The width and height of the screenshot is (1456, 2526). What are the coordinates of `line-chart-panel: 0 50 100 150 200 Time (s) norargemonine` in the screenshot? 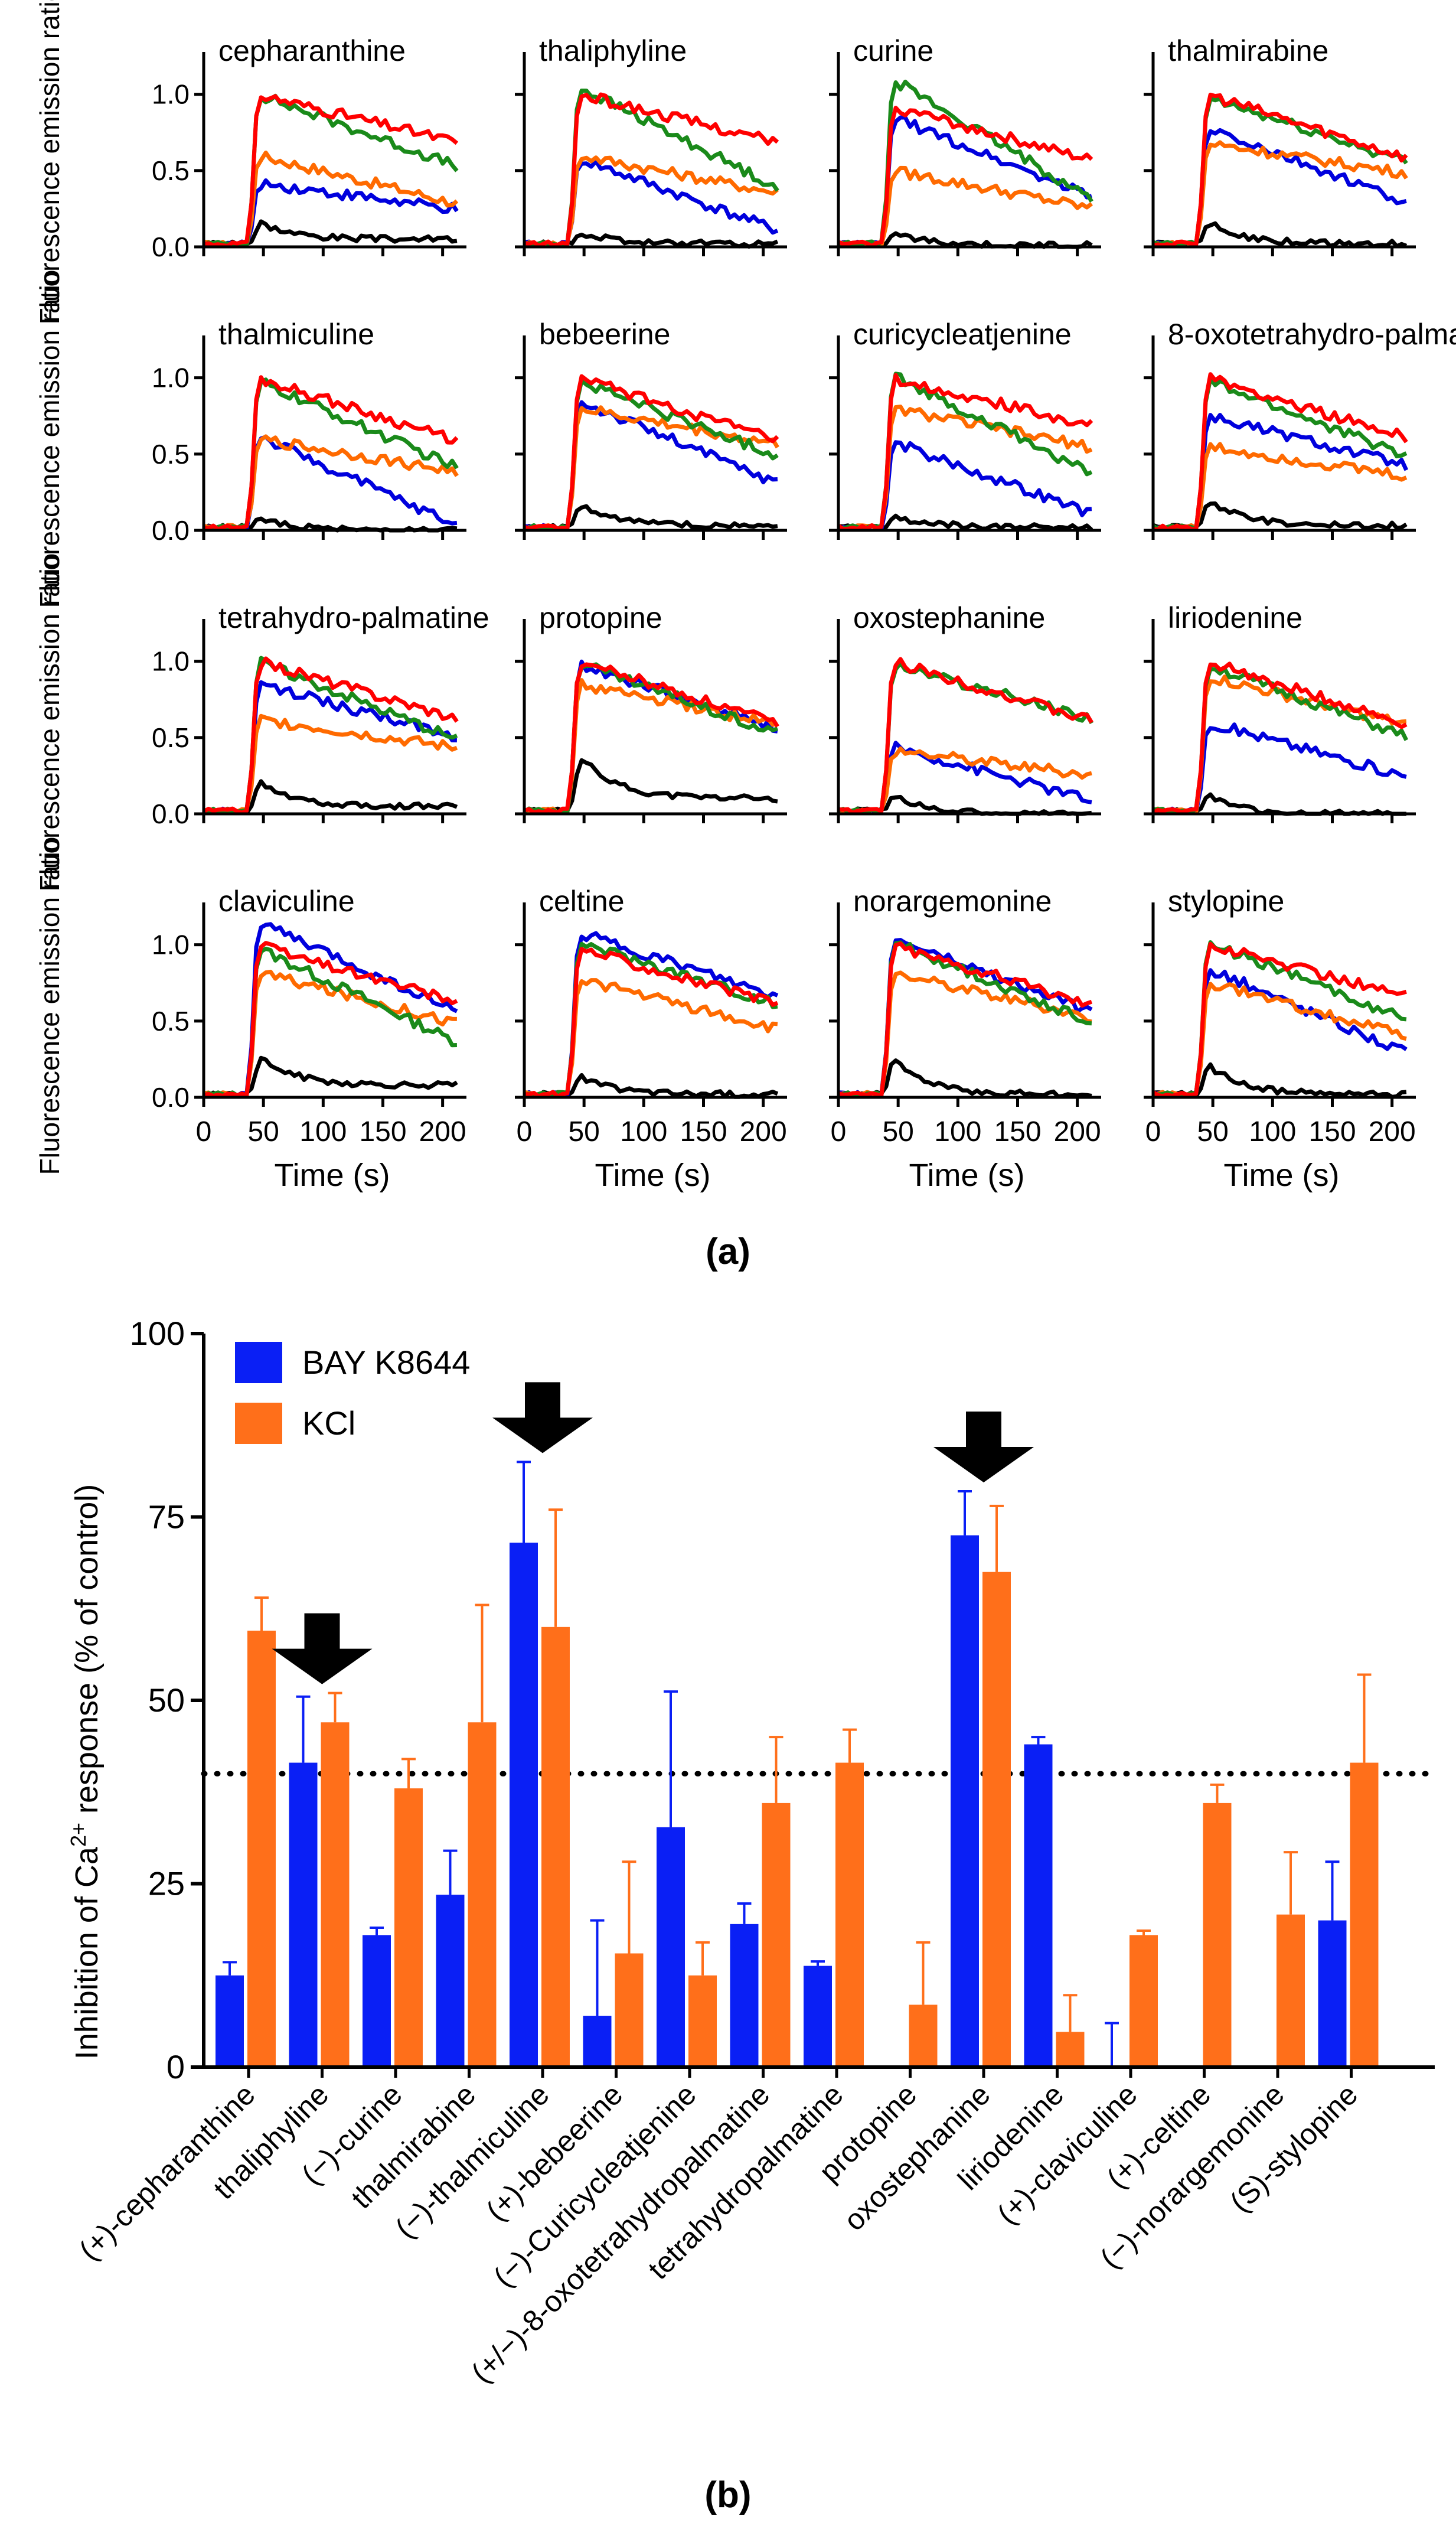 It's located at (965, 1039).